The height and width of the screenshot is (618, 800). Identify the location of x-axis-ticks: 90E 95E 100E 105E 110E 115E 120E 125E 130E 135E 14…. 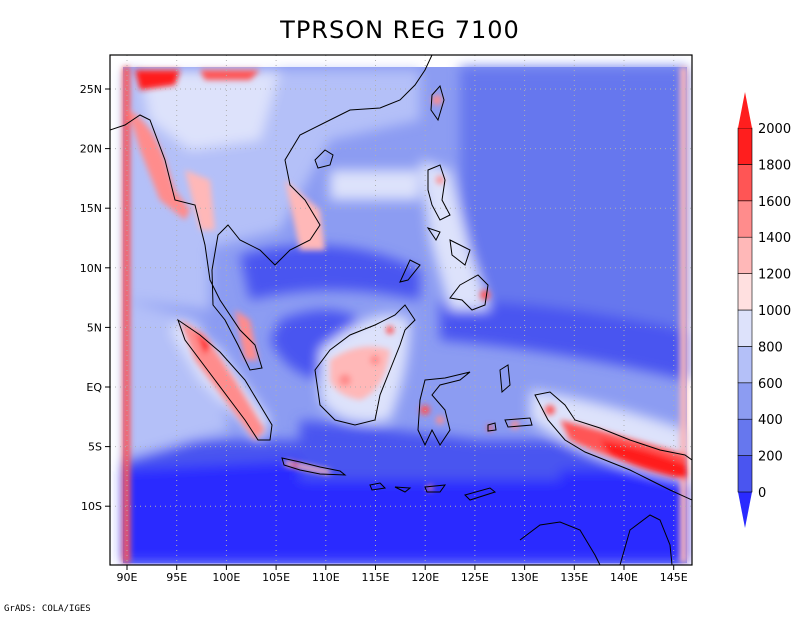
(402, 574).